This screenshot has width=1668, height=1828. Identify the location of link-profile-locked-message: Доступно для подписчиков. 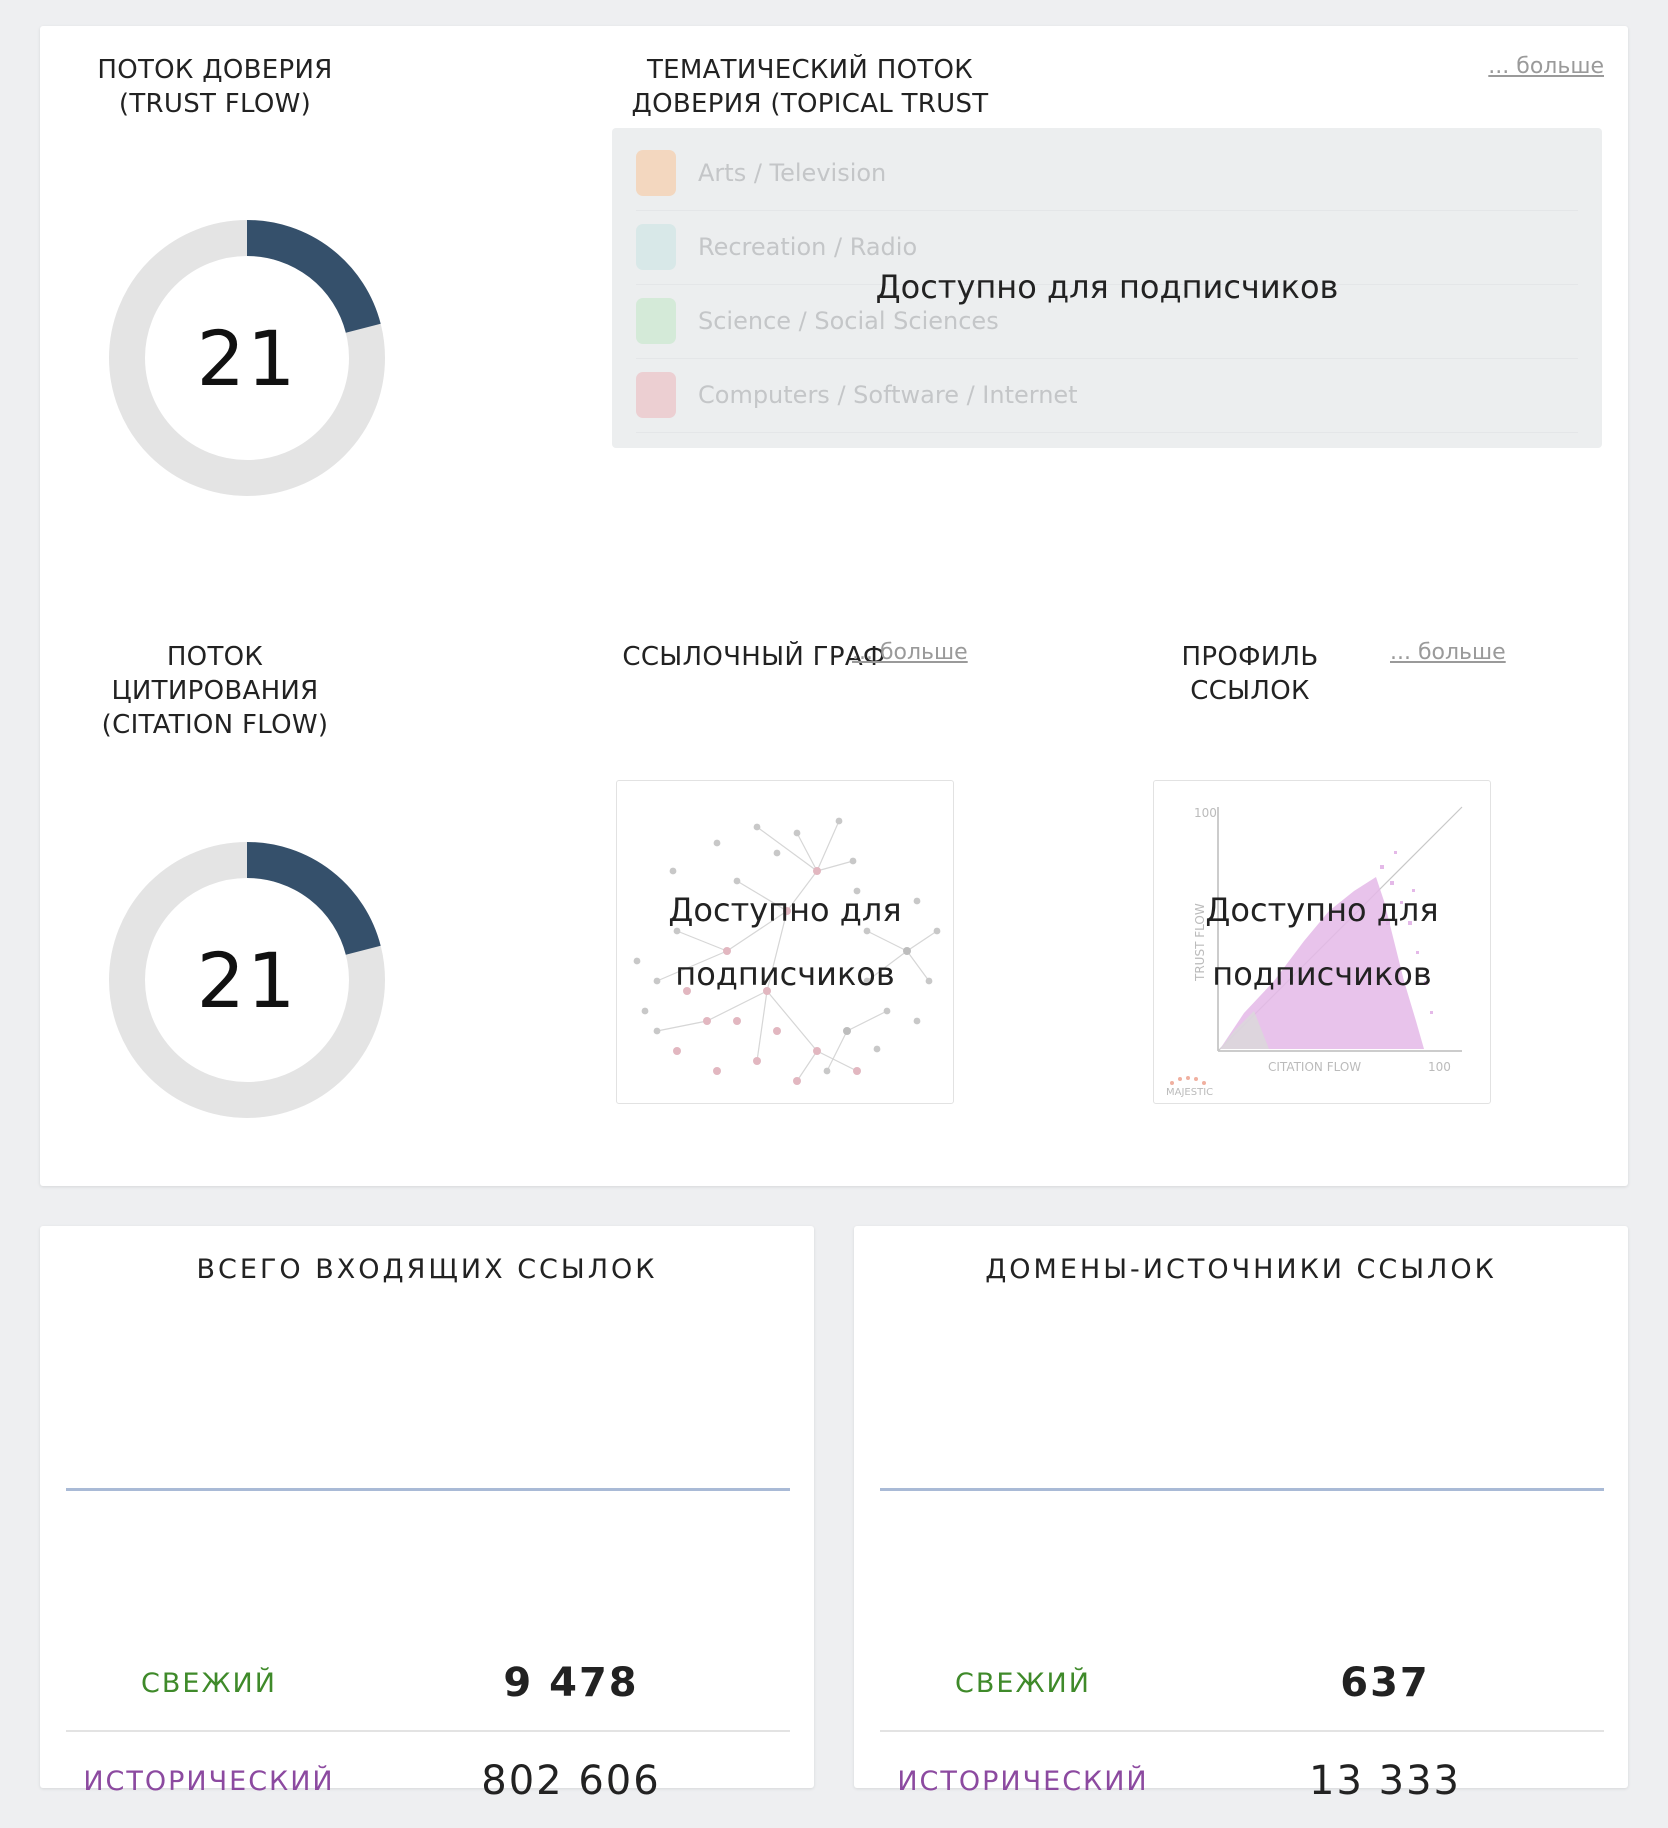
(1322, 942).